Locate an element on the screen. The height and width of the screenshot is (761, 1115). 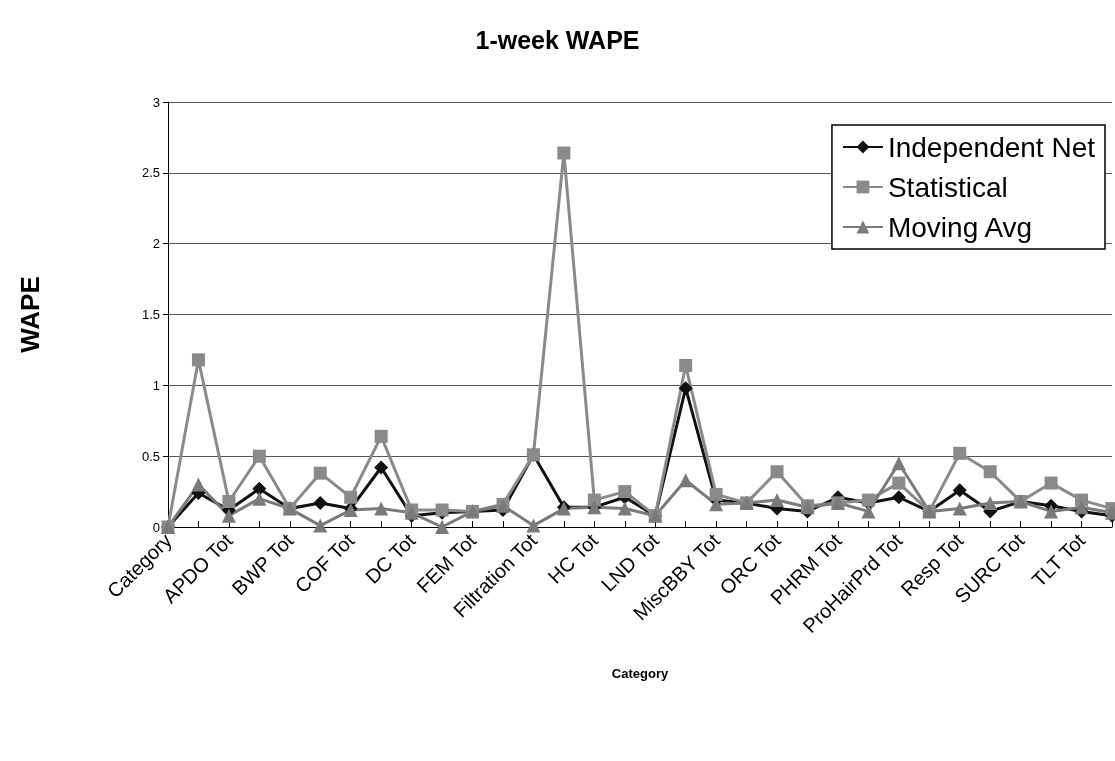
y-tick-label: 1.5 is located at coordinates (150, 314).